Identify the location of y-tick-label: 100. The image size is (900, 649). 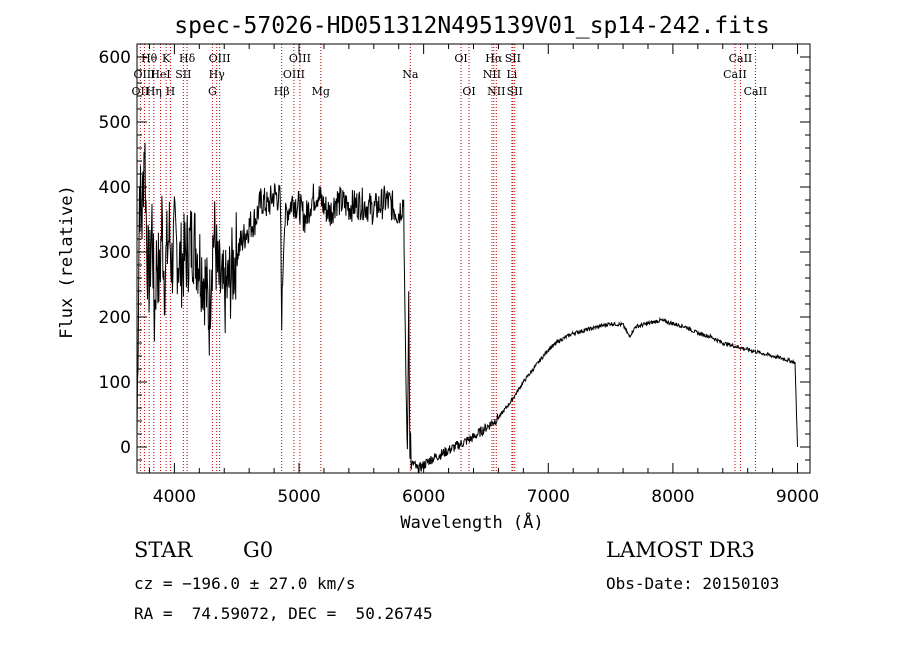
(115, 383).